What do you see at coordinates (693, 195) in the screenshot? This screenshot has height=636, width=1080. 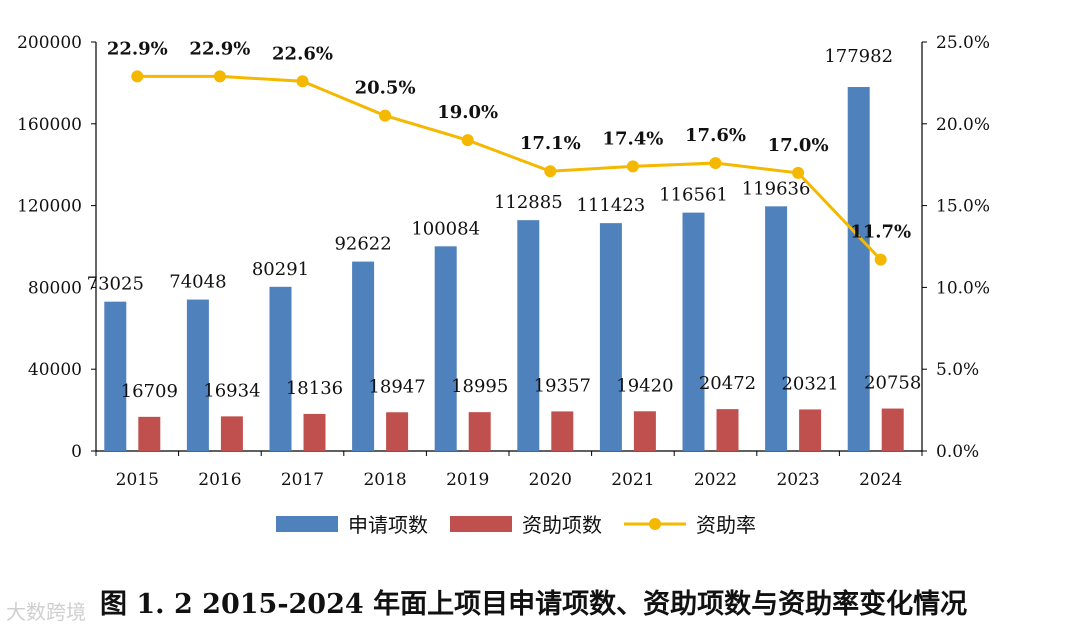 I see `application-value-label: 116561` at bounding box center [693, 195].